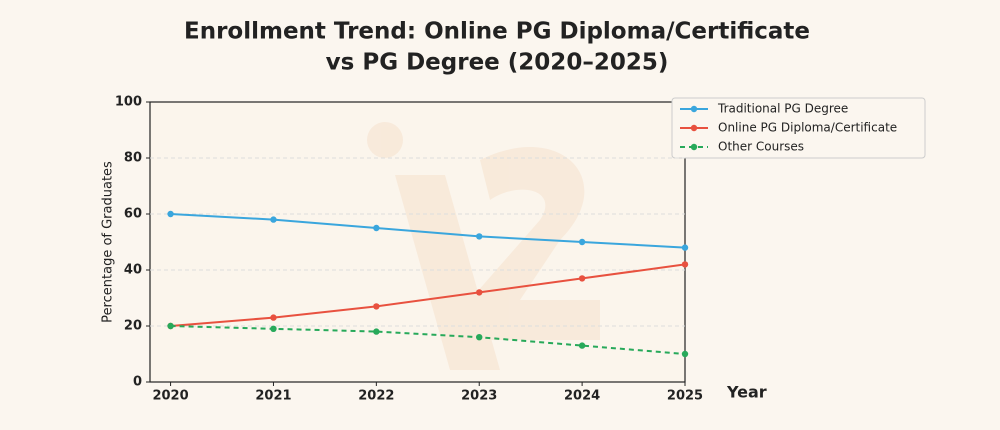 The width and height of the screenshot is (1000, 430). What do you see at coordinates (128, 102) in the screenshot?
I see `y-tick-label: 100` at bounding box center [128, 102].